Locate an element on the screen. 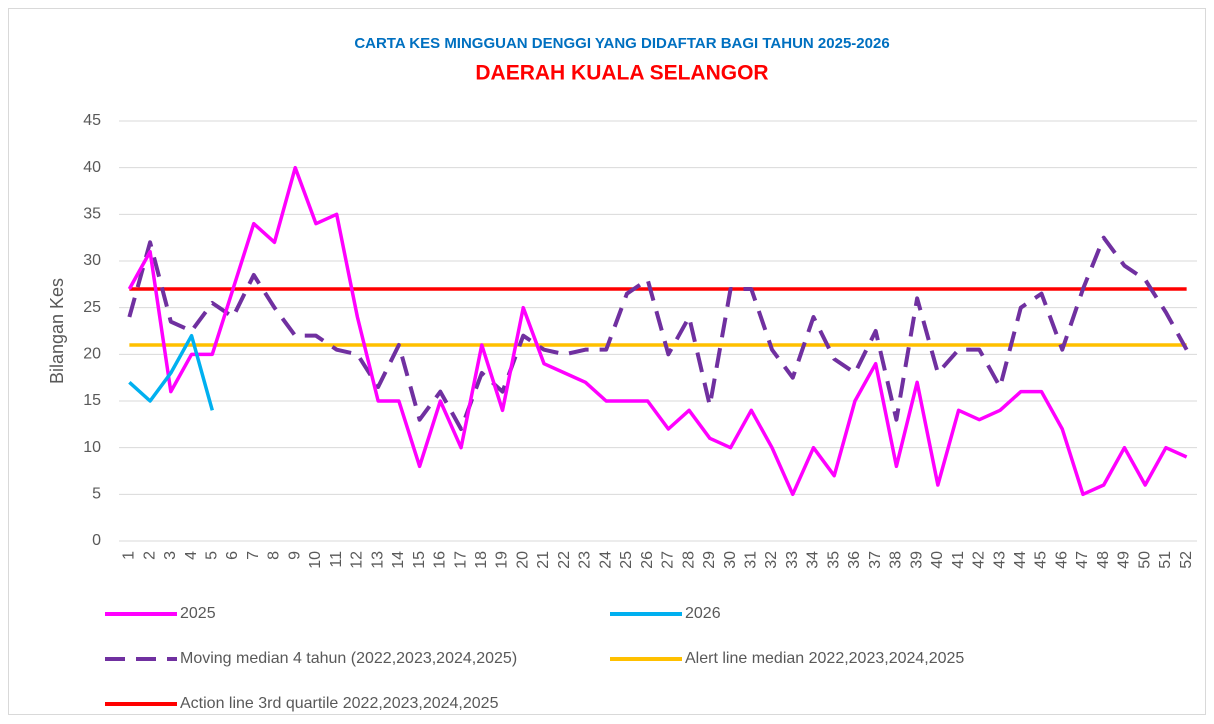 The image size is (1214, 724). x-tick-label: 1 is located at coordinates (129, 555).